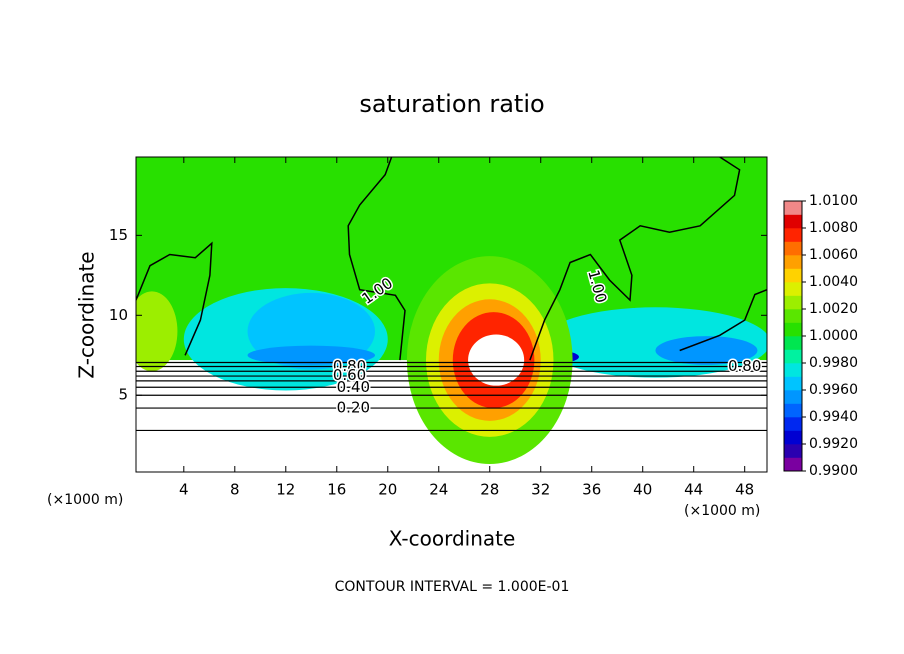 Image resolution: width=904 pixels, height=654 pixels. Describe the element at coordinates (336, 490) in the screenshot. I see `x-tick-label: 16` at that location.